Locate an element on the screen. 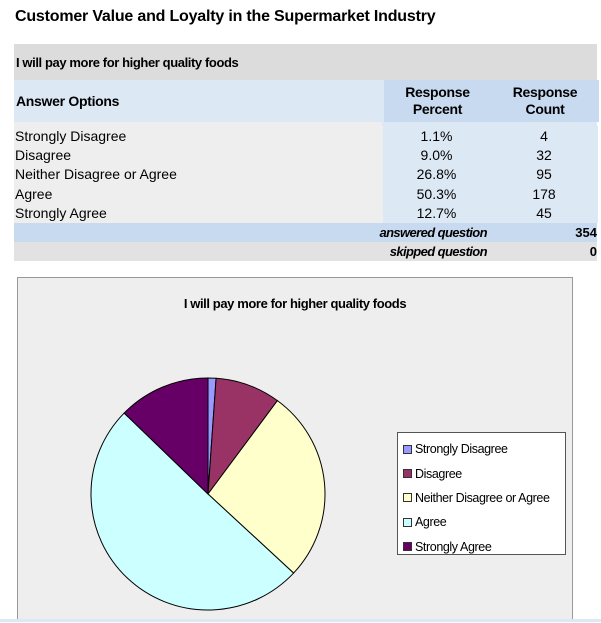 The height and width of the screenshot is (623, 601). table-row: Agree 50.3% 178 is located at coordinates (306, 194).